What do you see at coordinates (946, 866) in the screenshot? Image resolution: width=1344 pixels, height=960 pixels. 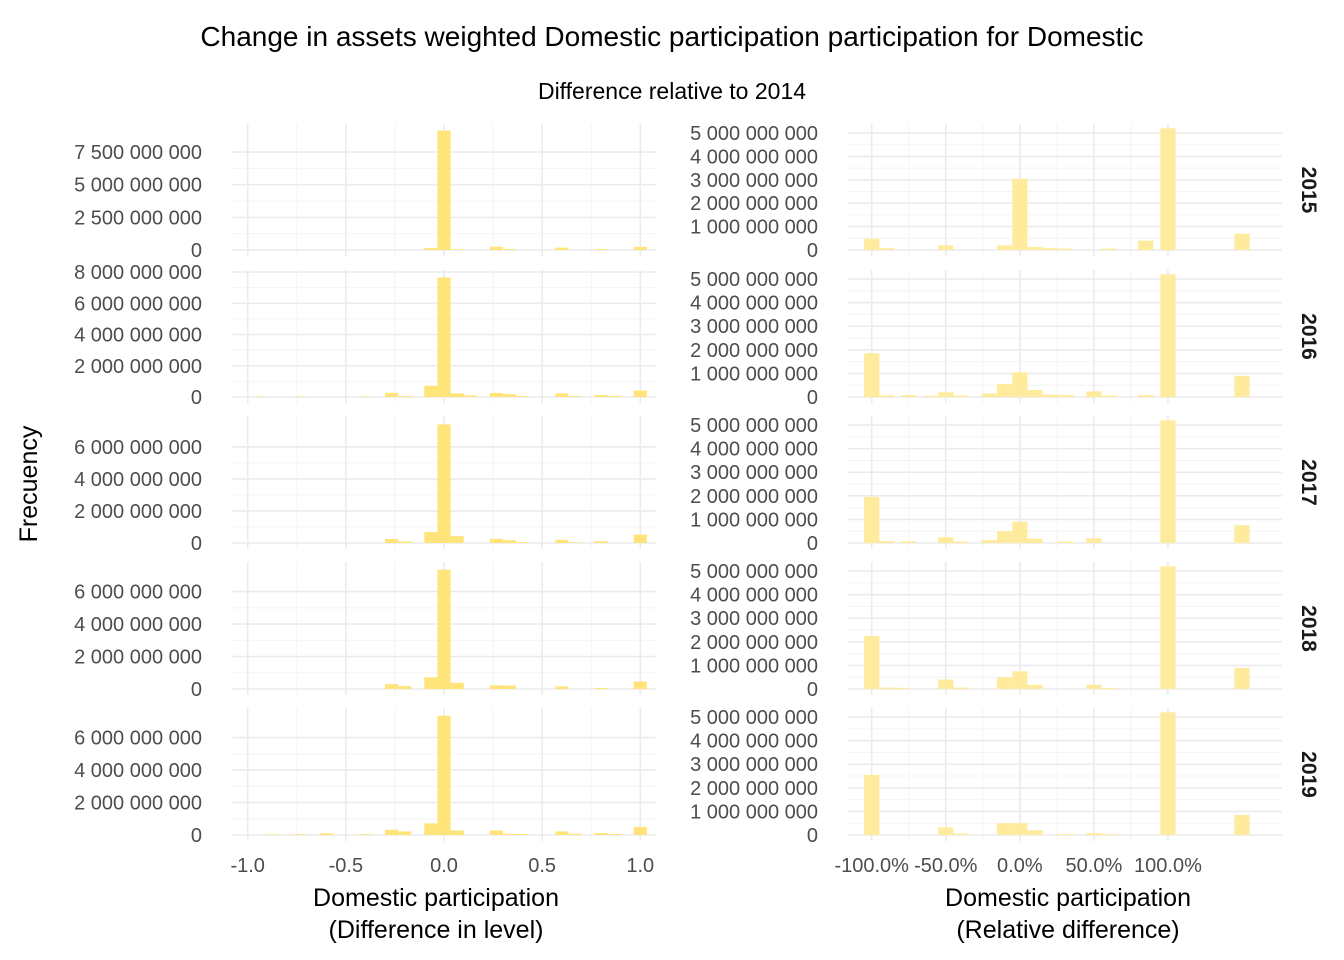 I see `x-tick-label: -50.0%` at bounding box center [946, 866].